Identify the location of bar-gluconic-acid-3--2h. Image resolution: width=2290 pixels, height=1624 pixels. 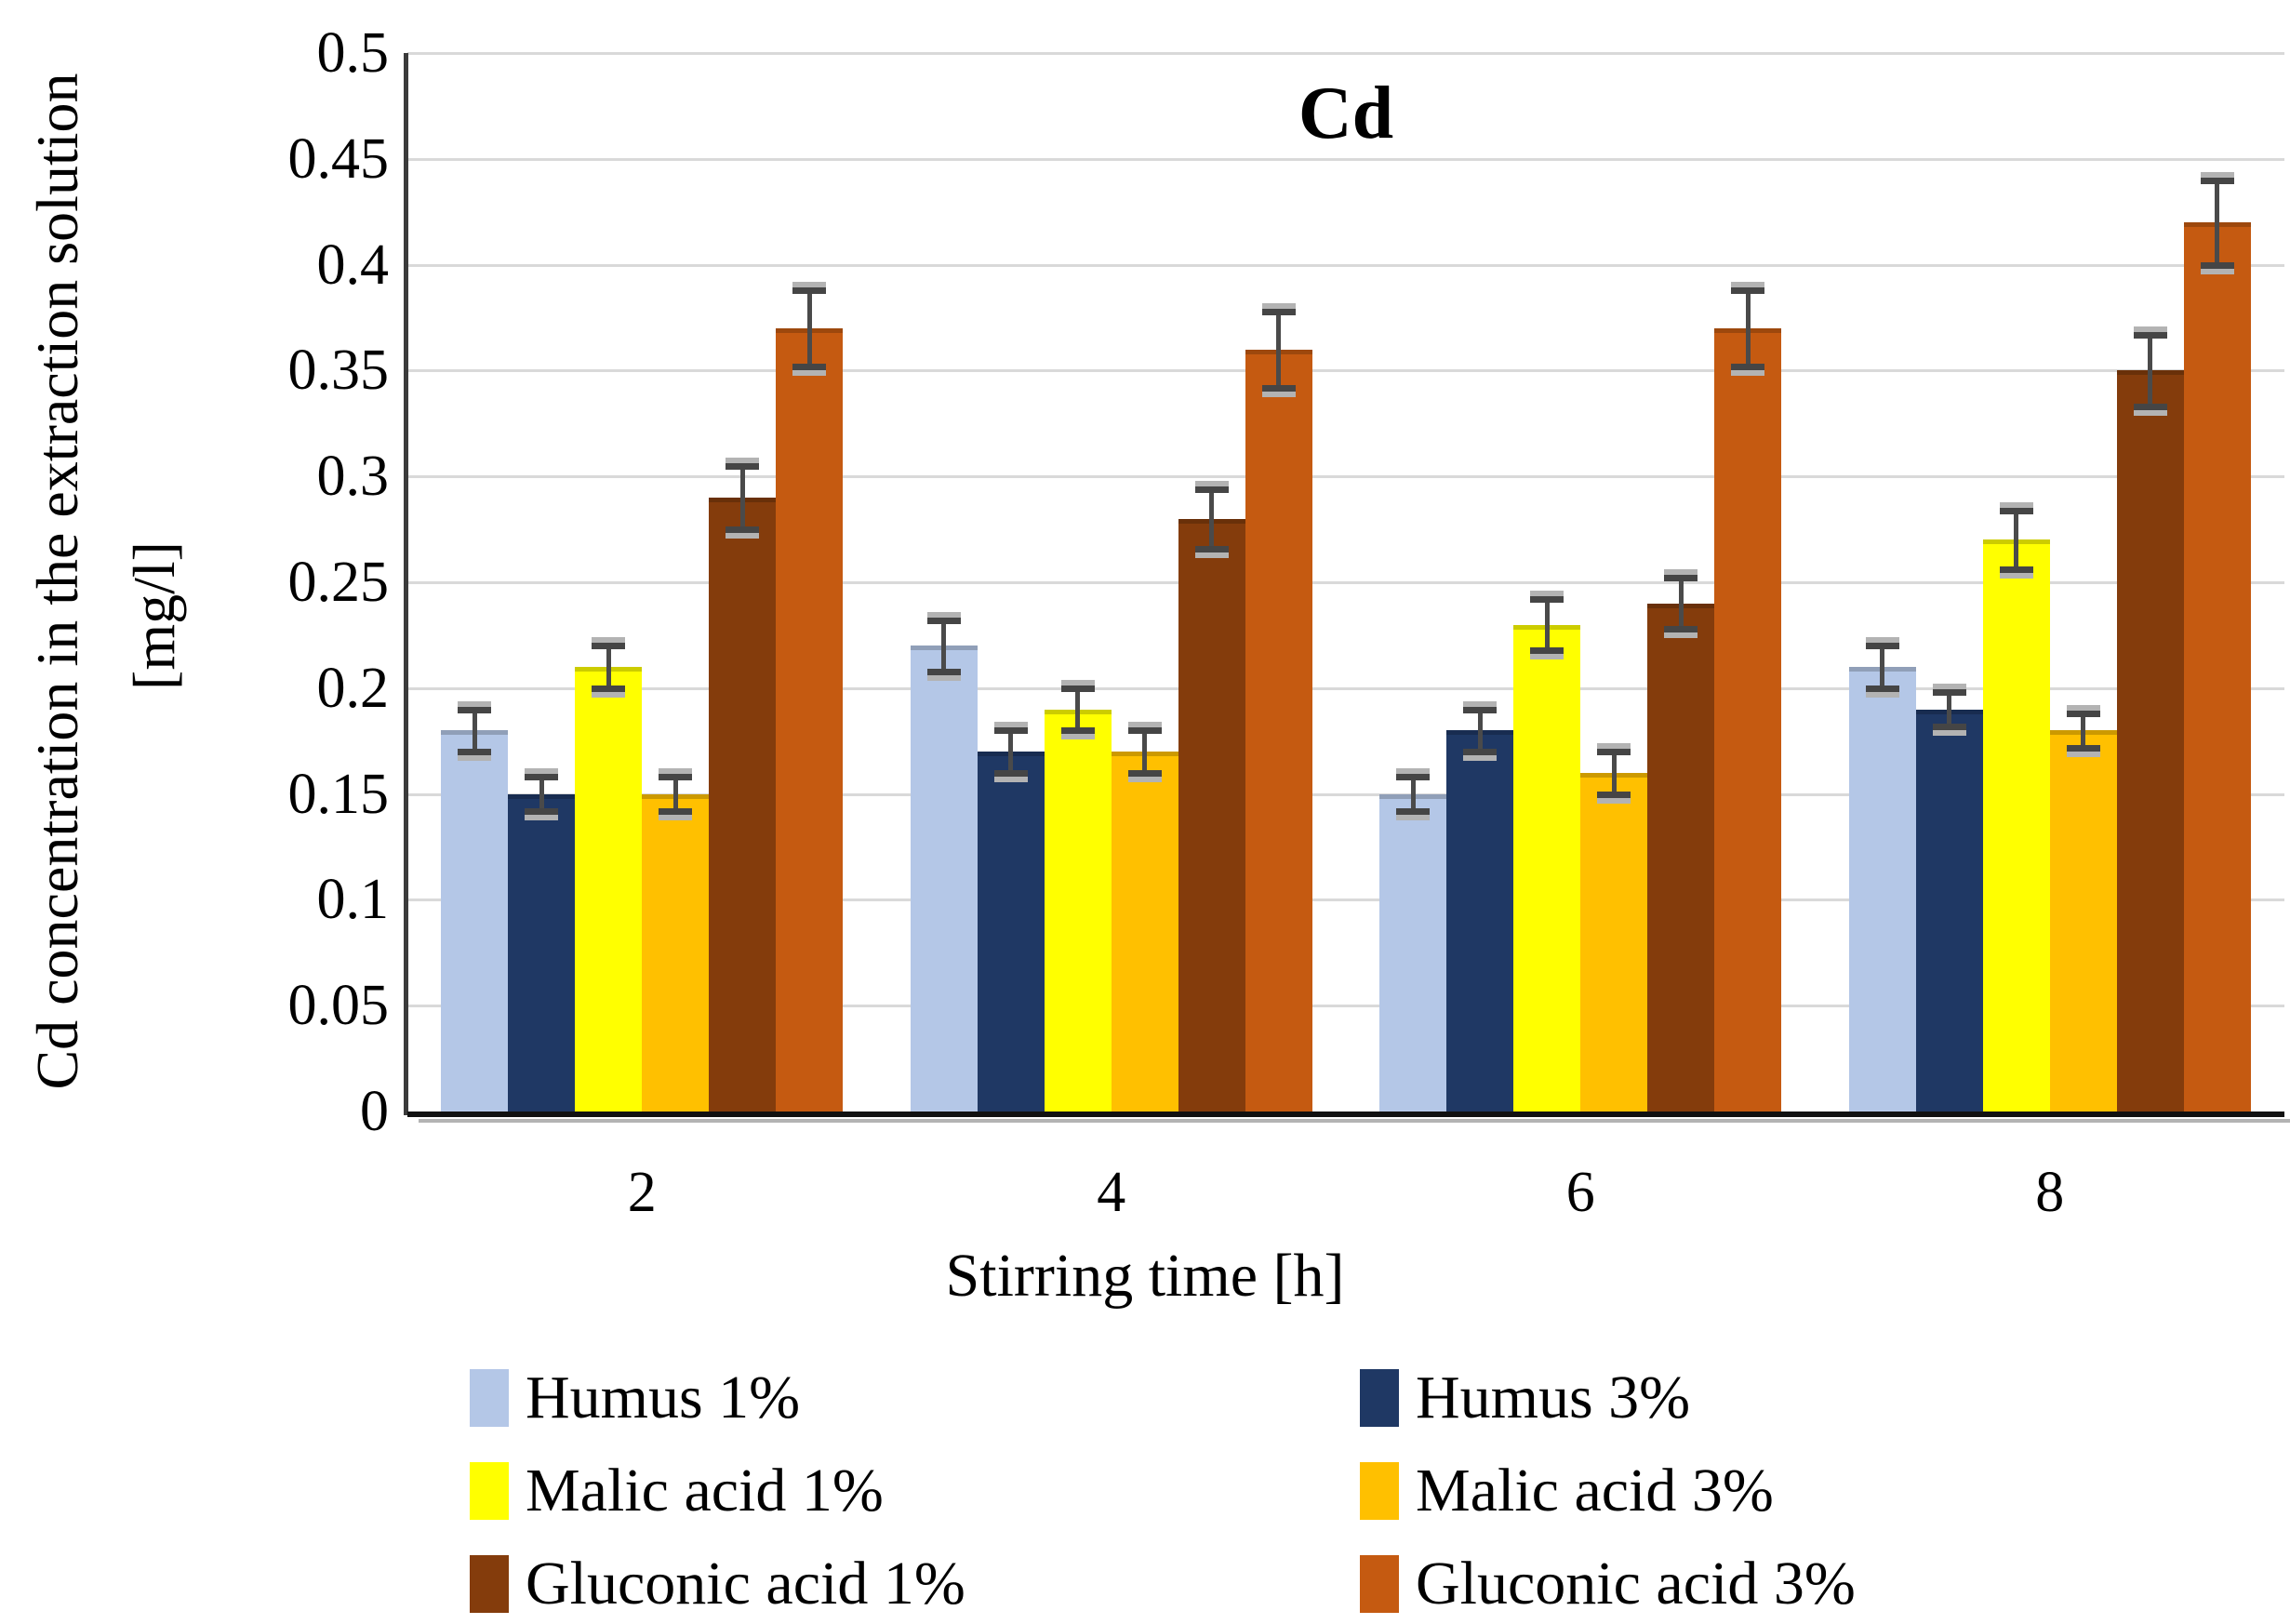
(810, 720).